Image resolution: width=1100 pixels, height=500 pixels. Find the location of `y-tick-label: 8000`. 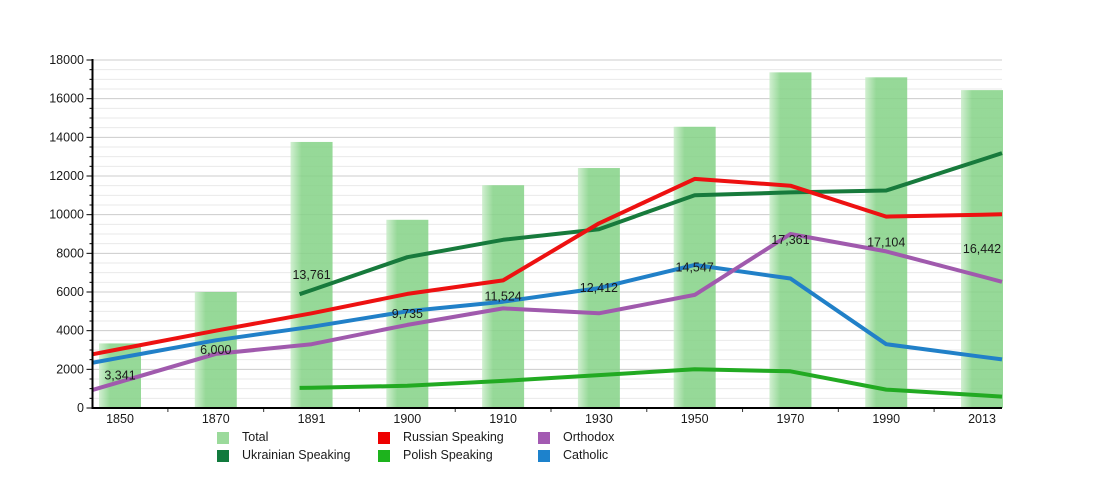

y-tick-label: 8000 is located at coordinates (70, 253).